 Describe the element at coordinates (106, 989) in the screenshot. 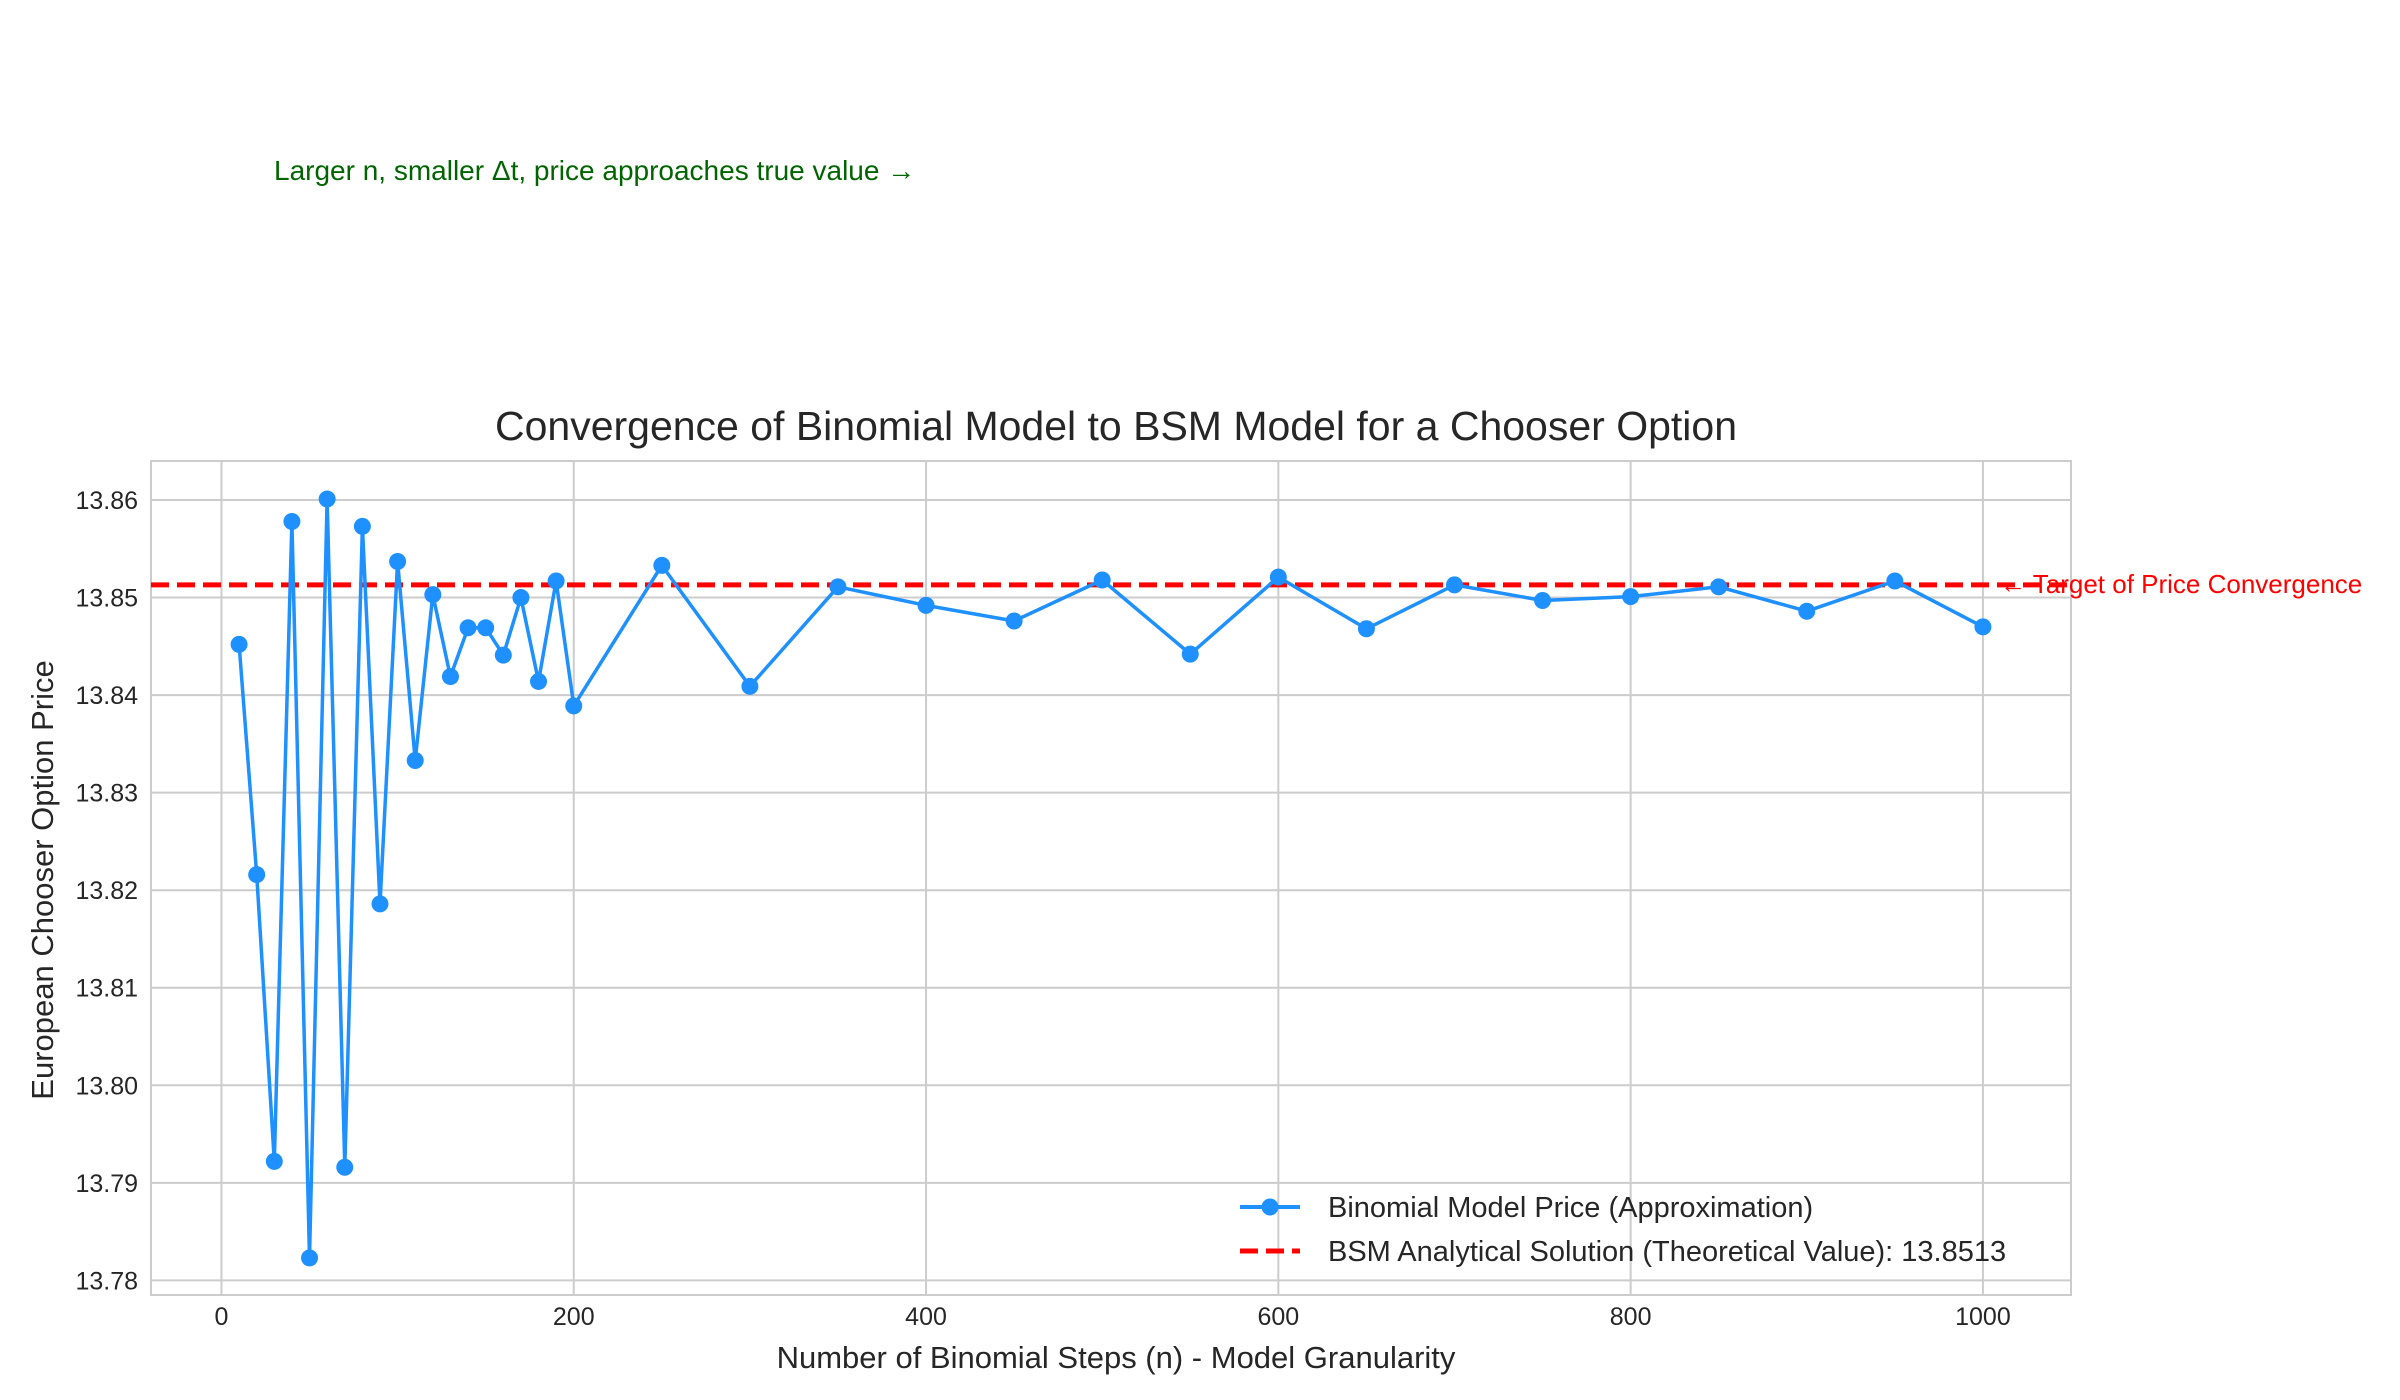

I see `y-tick-label: 13.81` at that location.